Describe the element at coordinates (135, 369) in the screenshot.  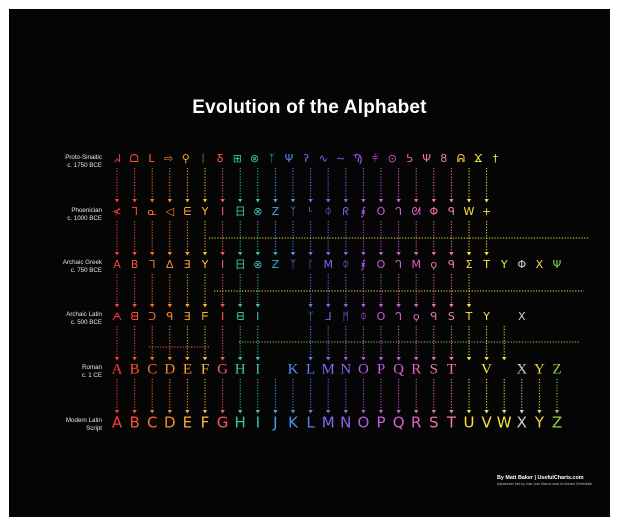
I see `roman-letter: B` at that location.